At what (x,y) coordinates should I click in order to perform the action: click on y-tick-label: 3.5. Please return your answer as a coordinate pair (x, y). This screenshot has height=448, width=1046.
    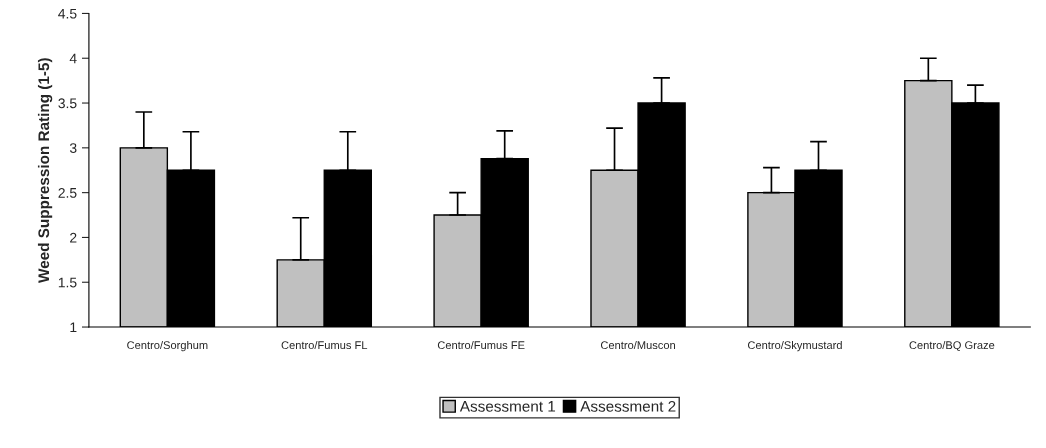
    Looking at the image, I should click on (67, 103).